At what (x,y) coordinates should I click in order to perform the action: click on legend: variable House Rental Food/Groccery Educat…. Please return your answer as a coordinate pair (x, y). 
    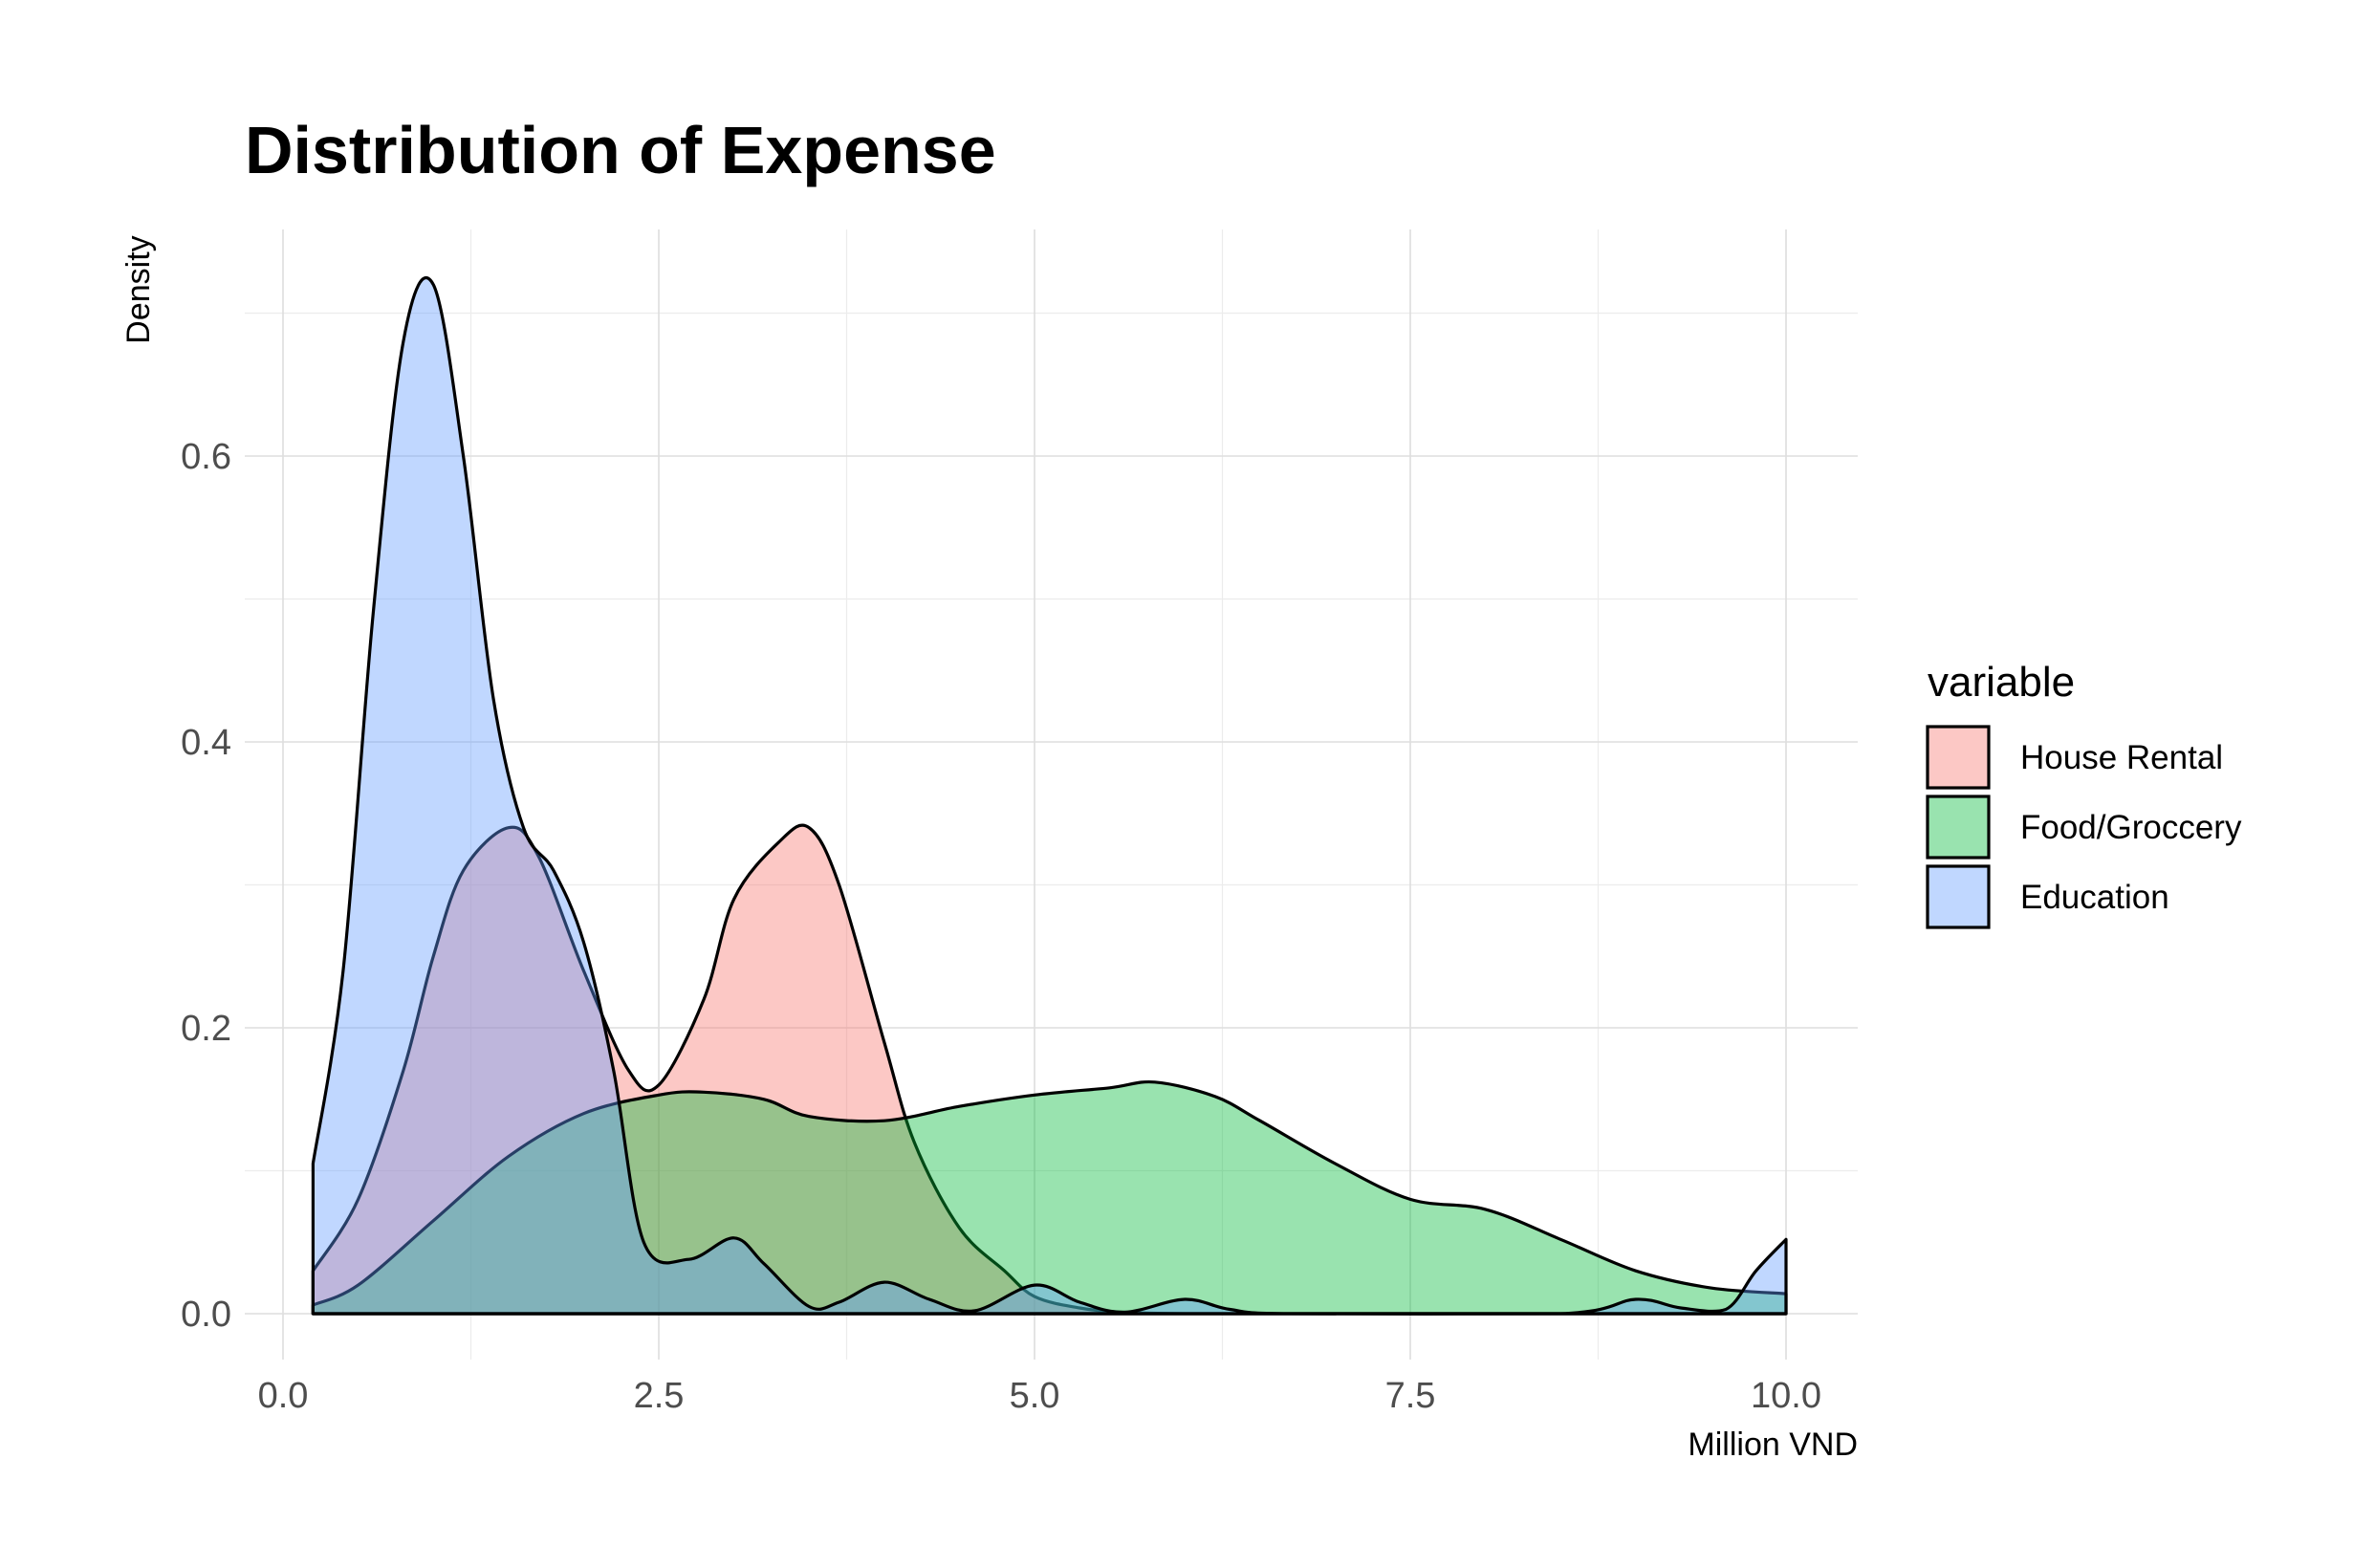
    Looking at the image, I should click on (2084, 794).